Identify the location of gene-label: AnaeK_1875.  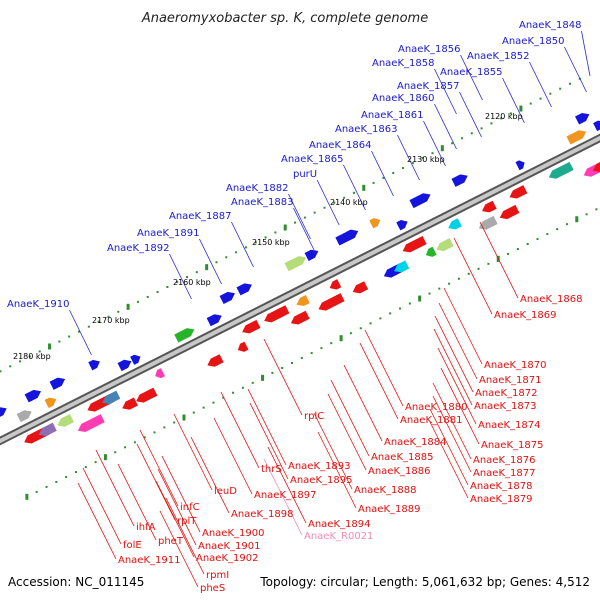
(512, 445).